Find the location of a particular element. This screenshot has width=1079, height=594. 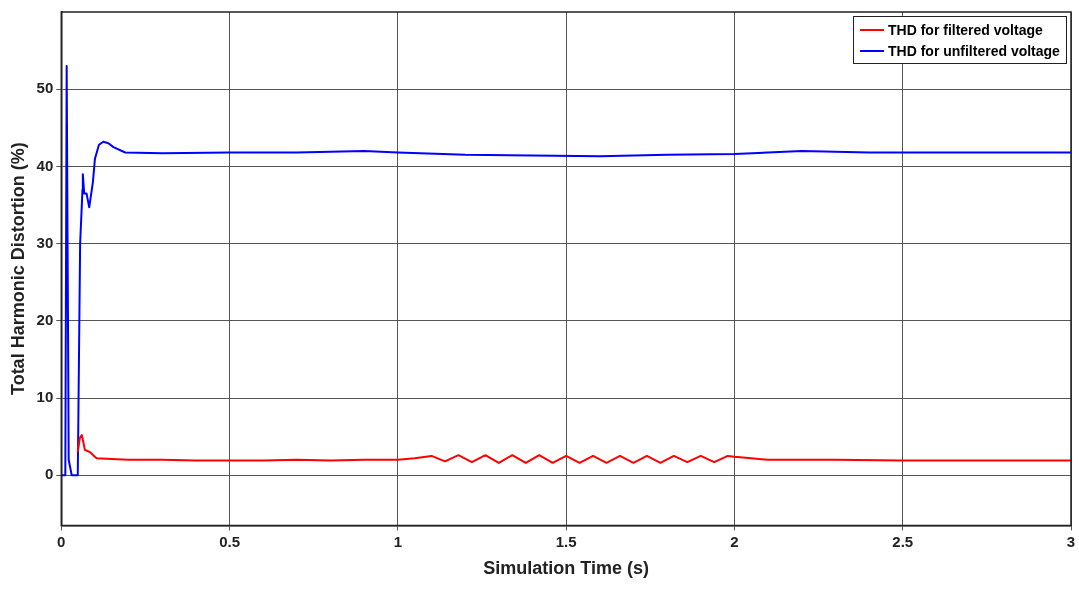

y-tick-label: 30 is located at coordinates (45, 242).